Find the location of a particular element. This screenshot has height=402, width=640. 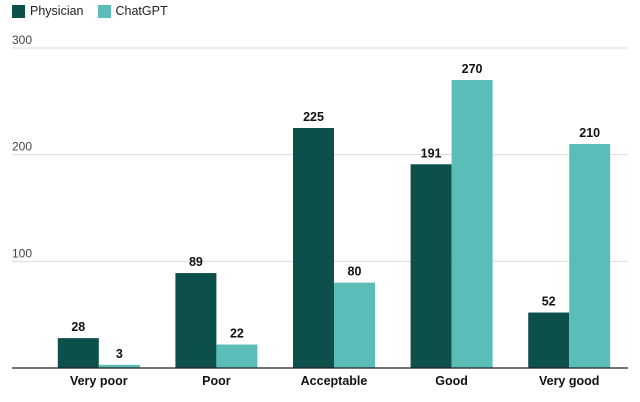

data-label-physician-good: 191 is located at coordinates (431, 153).